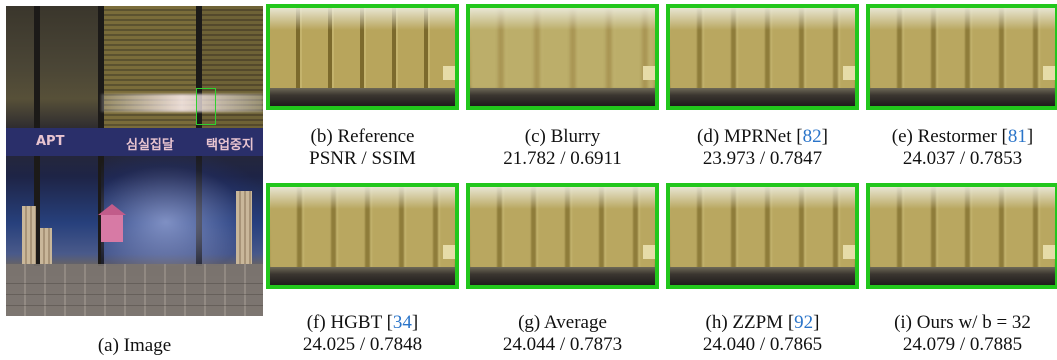  I want to click on sign-text: 택업중지, so click(230, 145).